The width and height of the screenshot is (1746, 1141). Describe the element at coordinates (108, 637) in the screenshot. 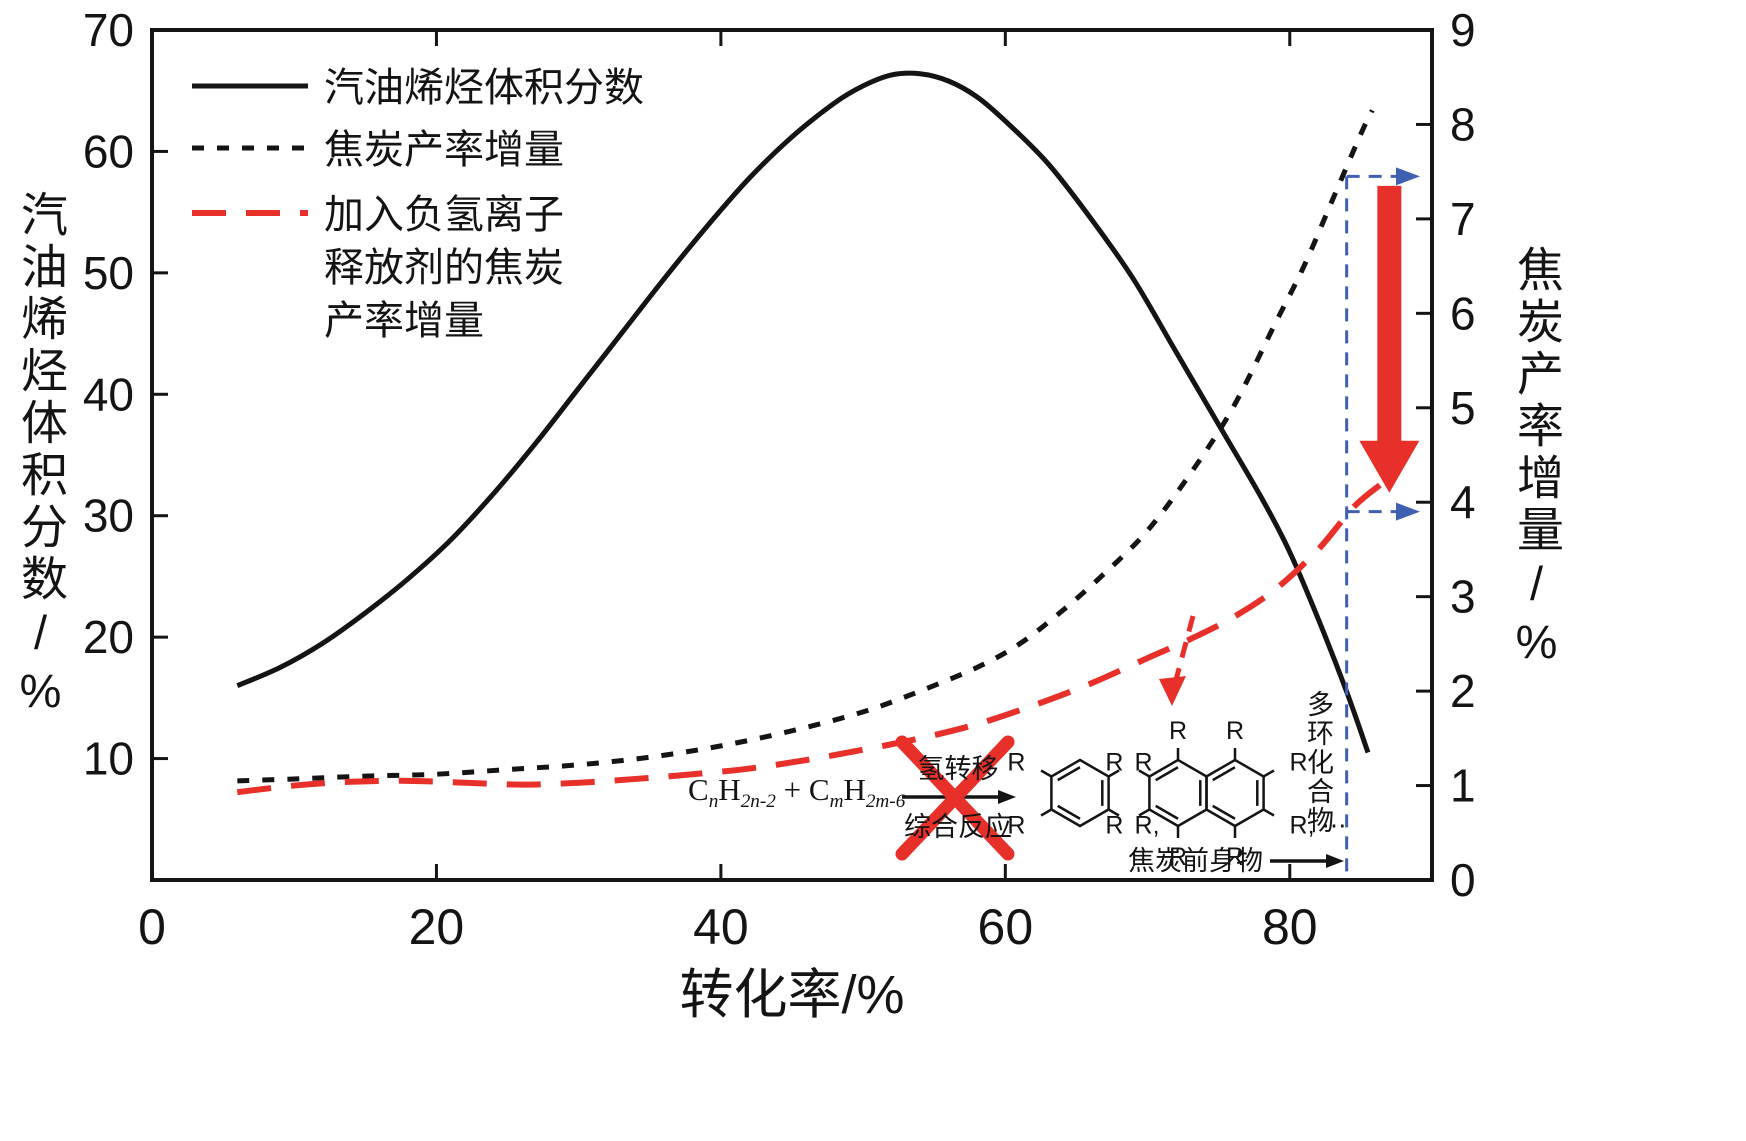

I see `y-left-tick-label: 20` at that location.